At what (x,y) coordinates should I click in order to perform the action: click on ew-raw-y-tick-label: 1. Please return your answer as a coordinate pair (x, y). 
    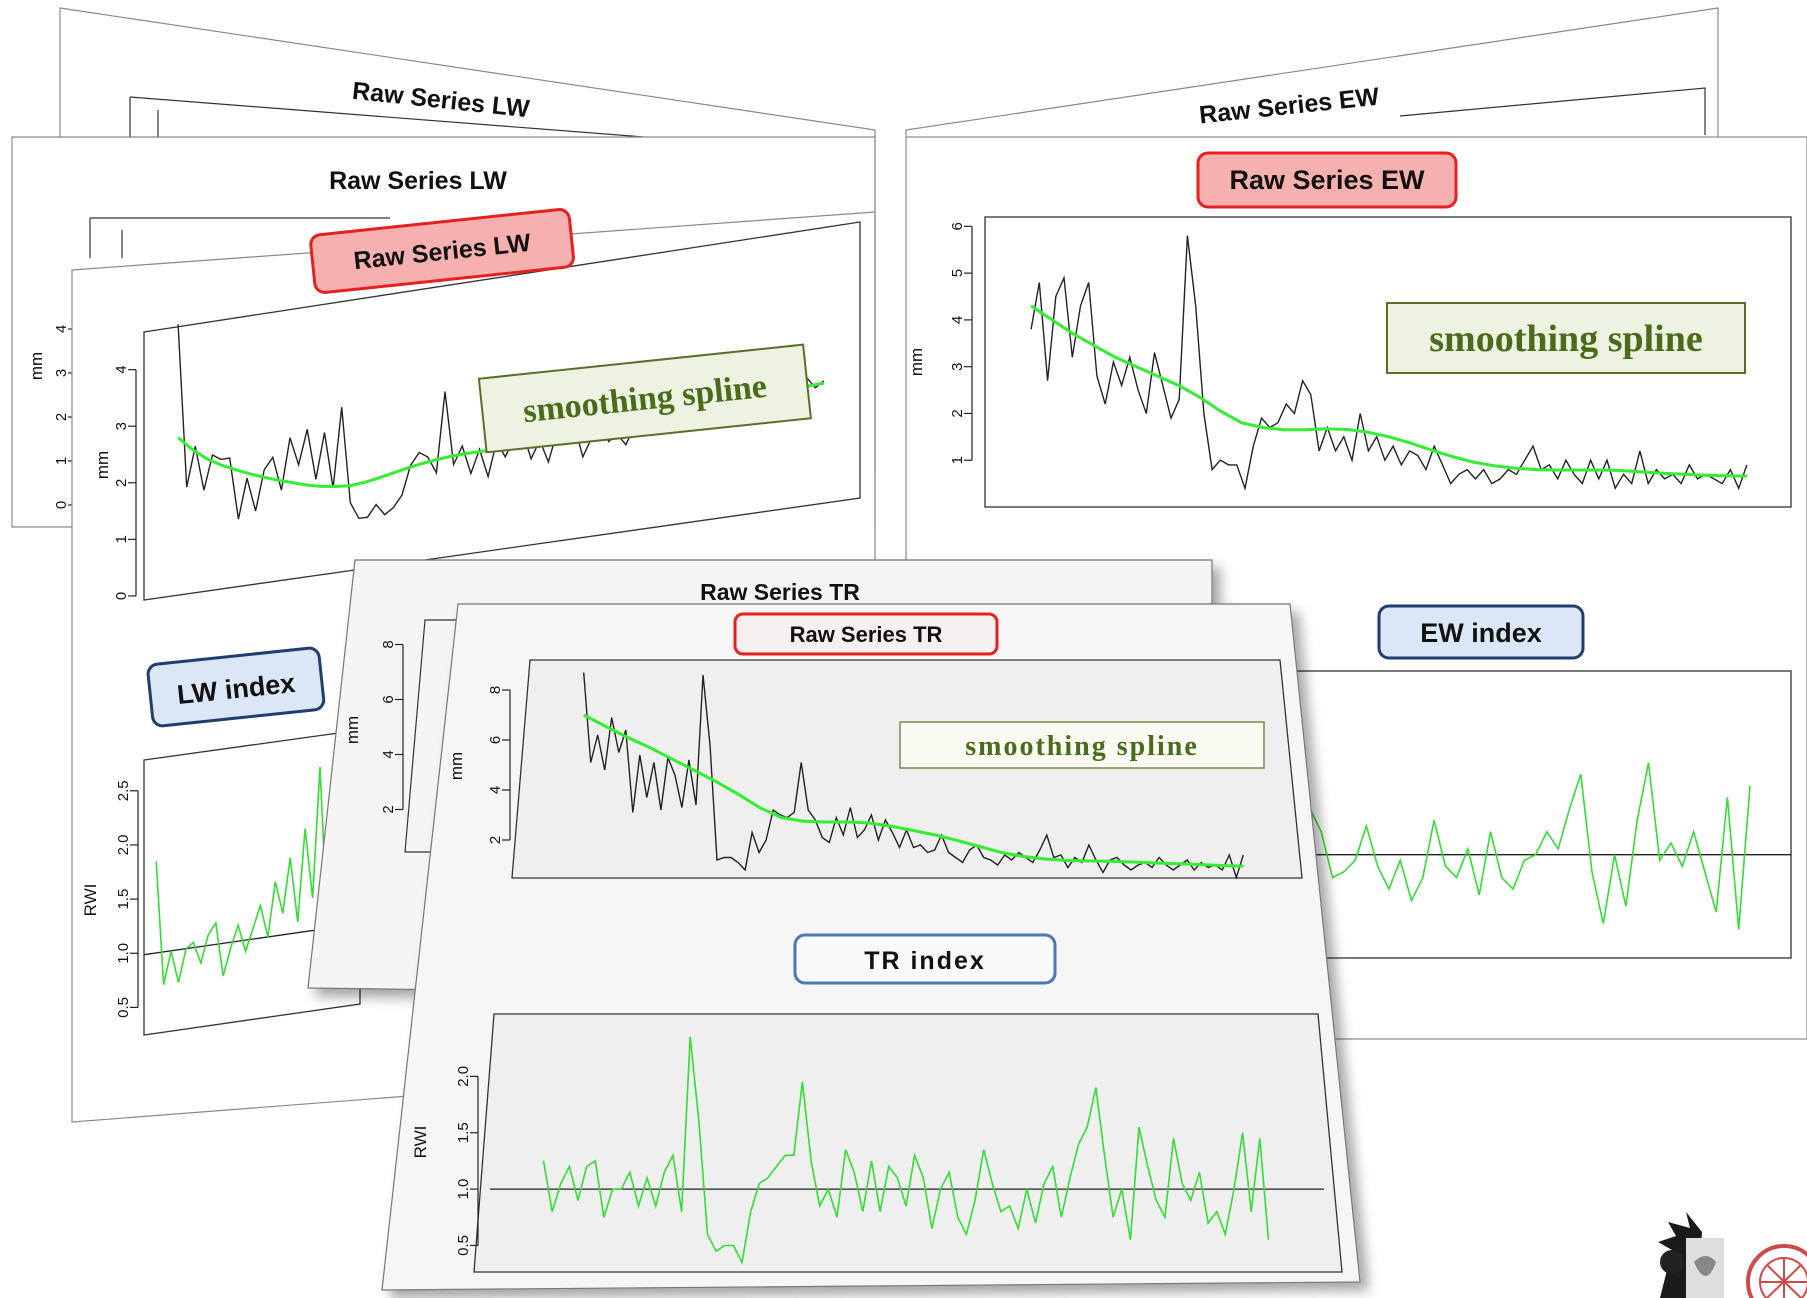
    Looking at the image, I should click on (957, 460).